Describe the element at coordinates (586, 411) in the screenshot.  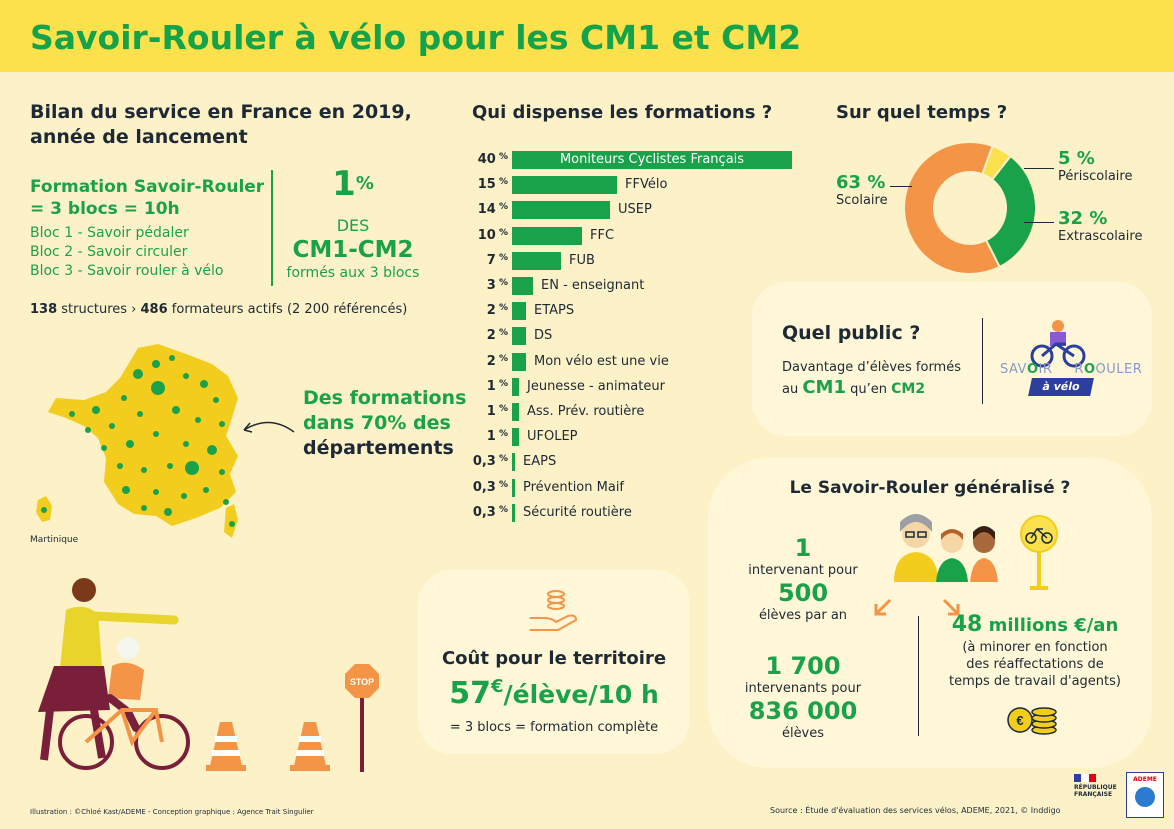
I see `bar-category-label: Ass. Prév. routière` at that location.